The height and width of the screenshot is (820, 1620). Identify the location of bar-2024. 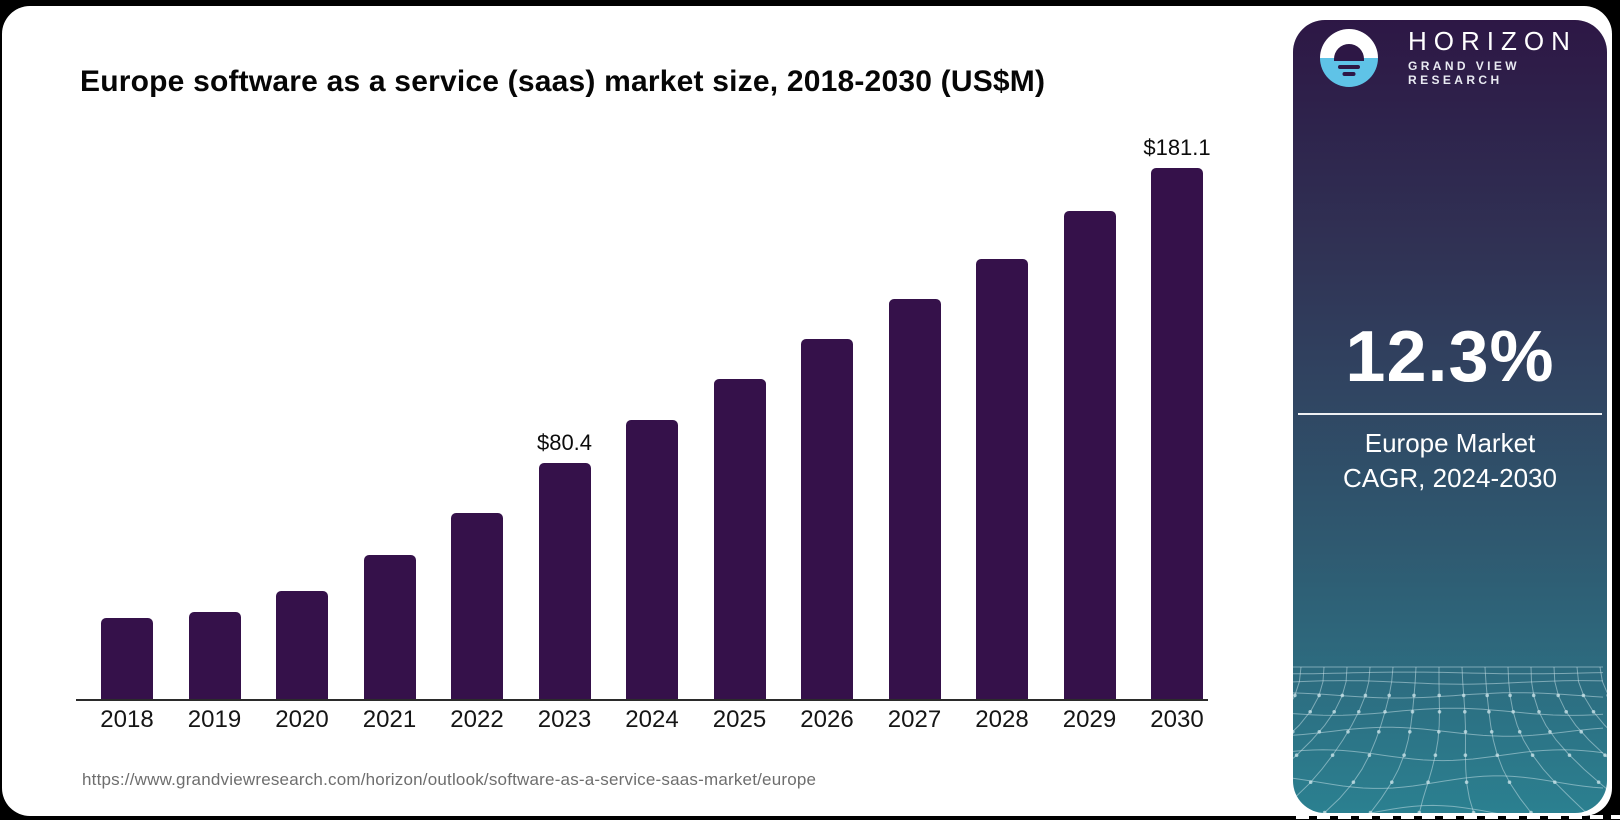
(652, 559).